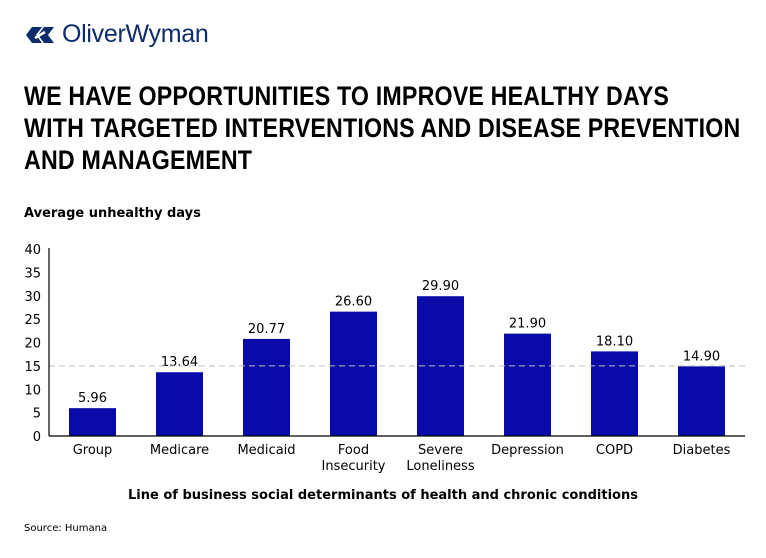 This screenshot has height=558, width=766. What do you see at coordinates (135, 34) in the screenshot?
I see `logo-text: OliverWyman` at bounding box center [135, 34].